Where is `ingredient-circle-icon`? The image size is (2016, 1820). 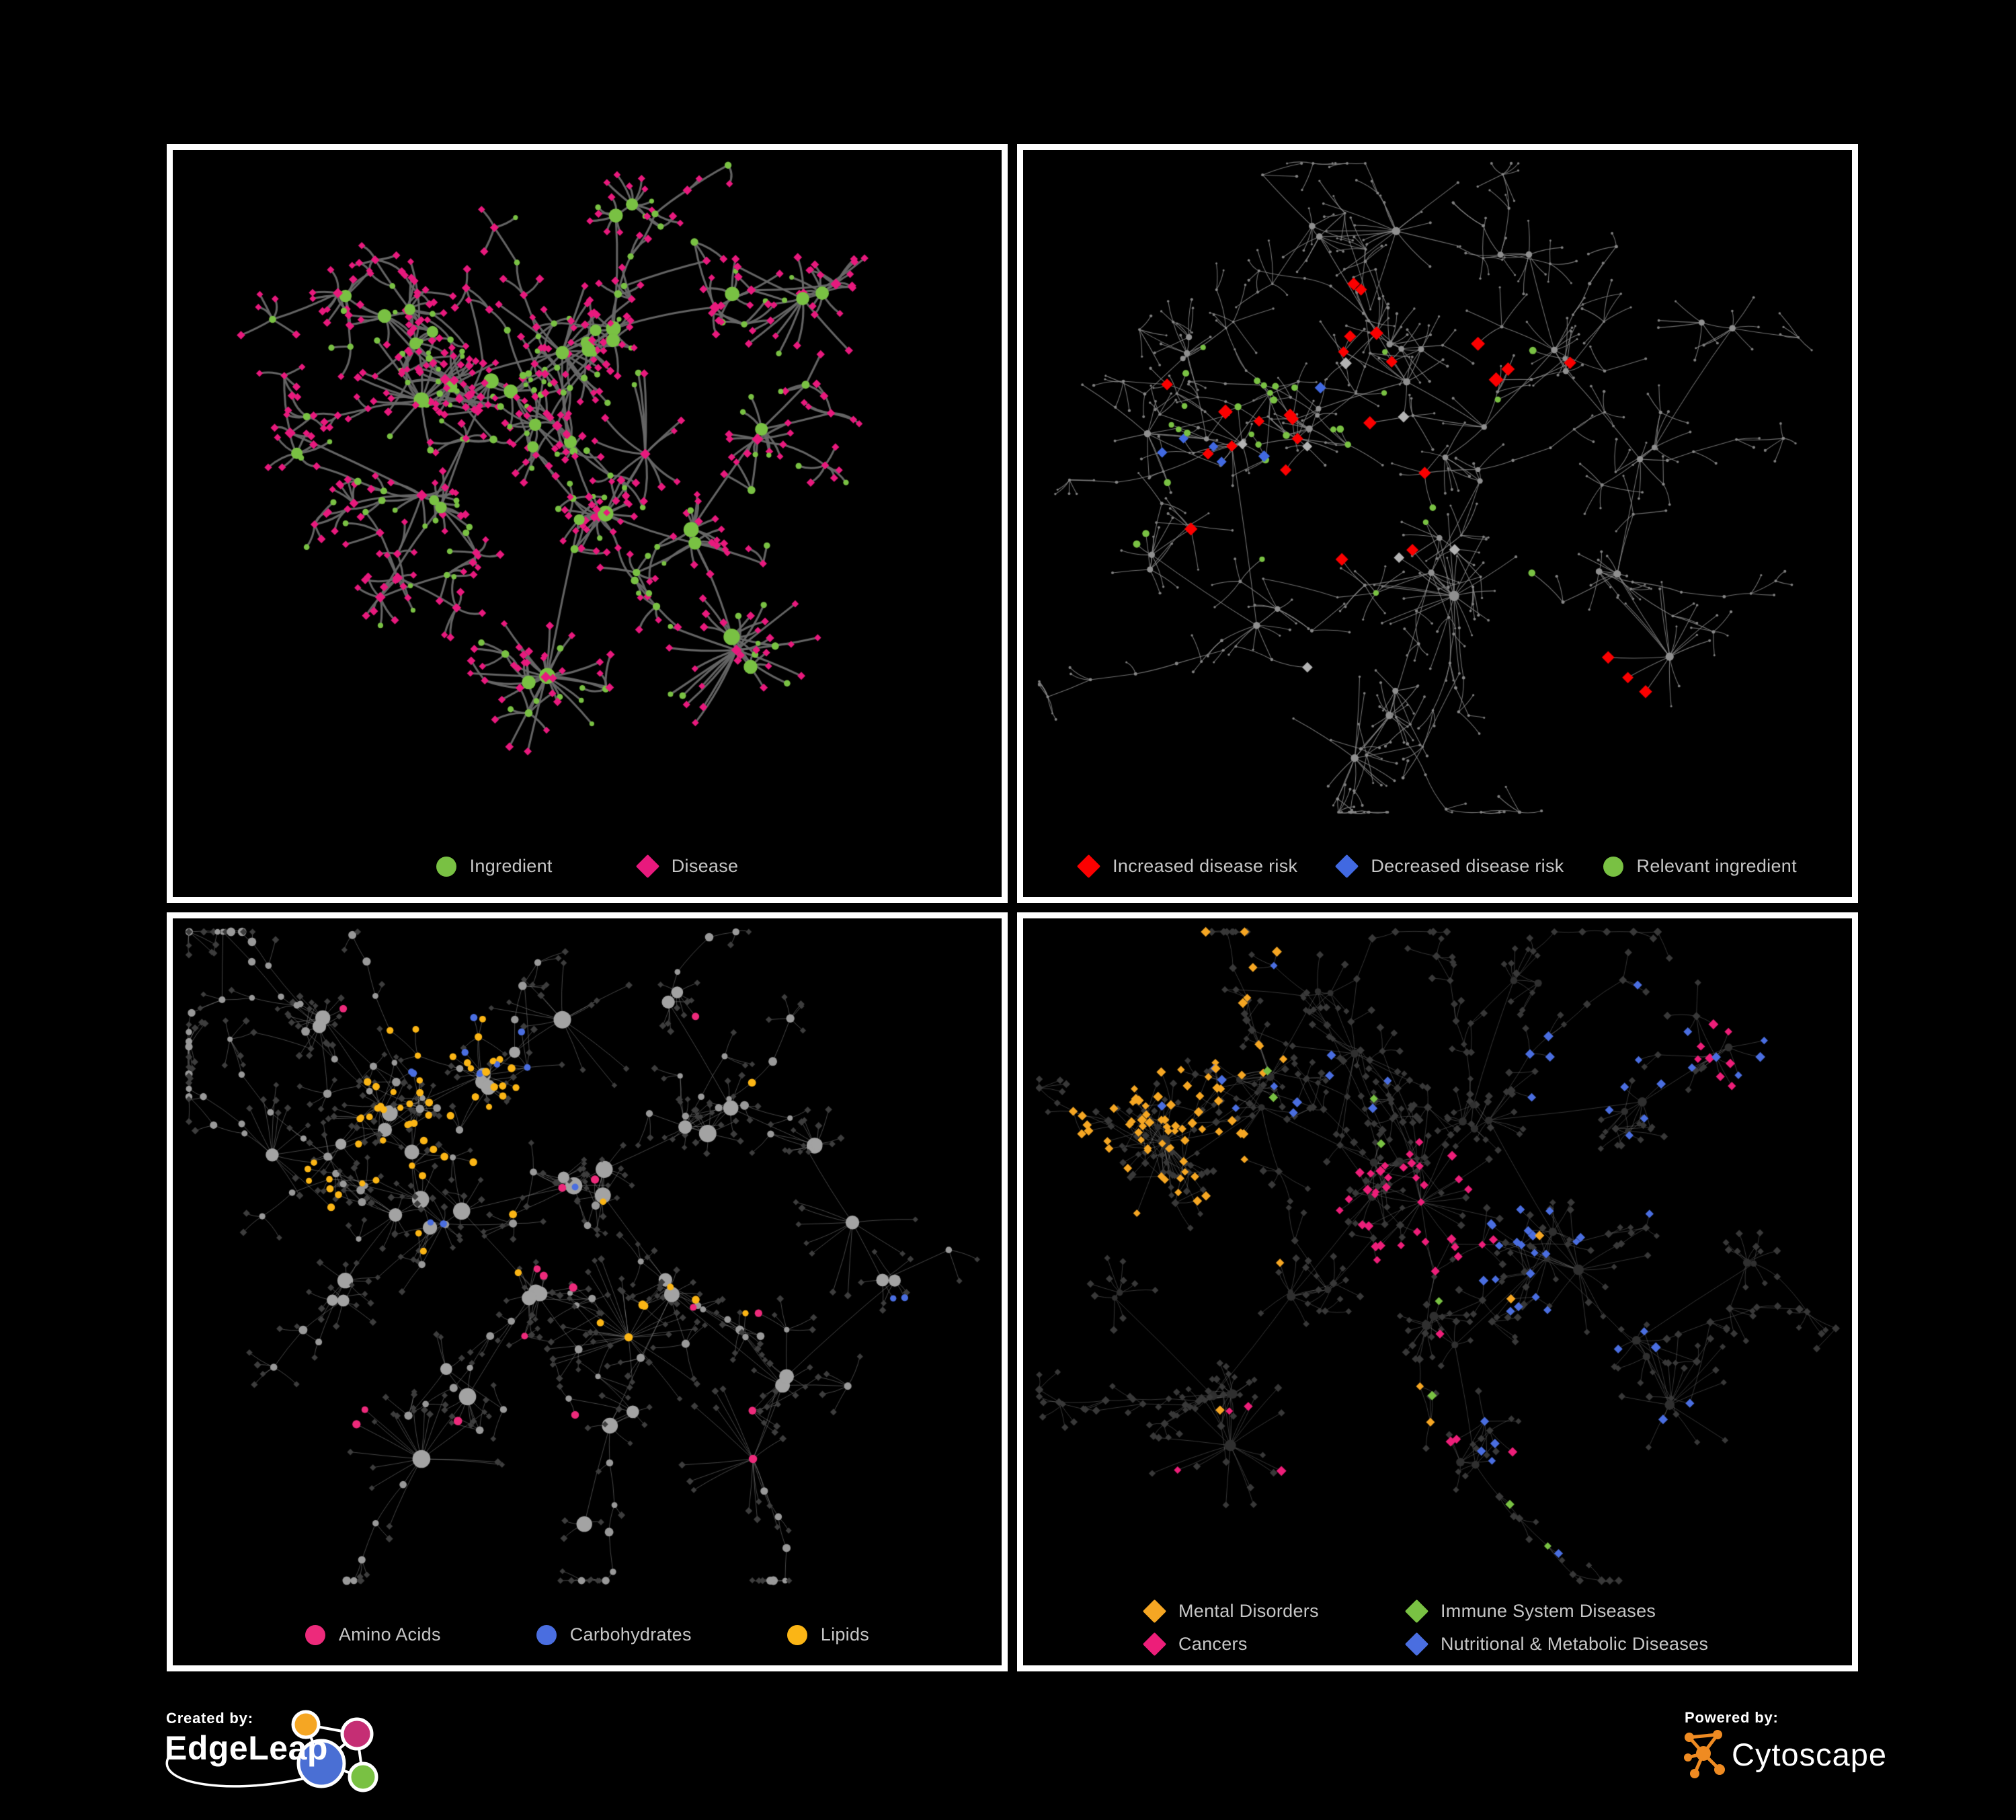 ingredient-circle-icon is located at coordinates (446, 866).